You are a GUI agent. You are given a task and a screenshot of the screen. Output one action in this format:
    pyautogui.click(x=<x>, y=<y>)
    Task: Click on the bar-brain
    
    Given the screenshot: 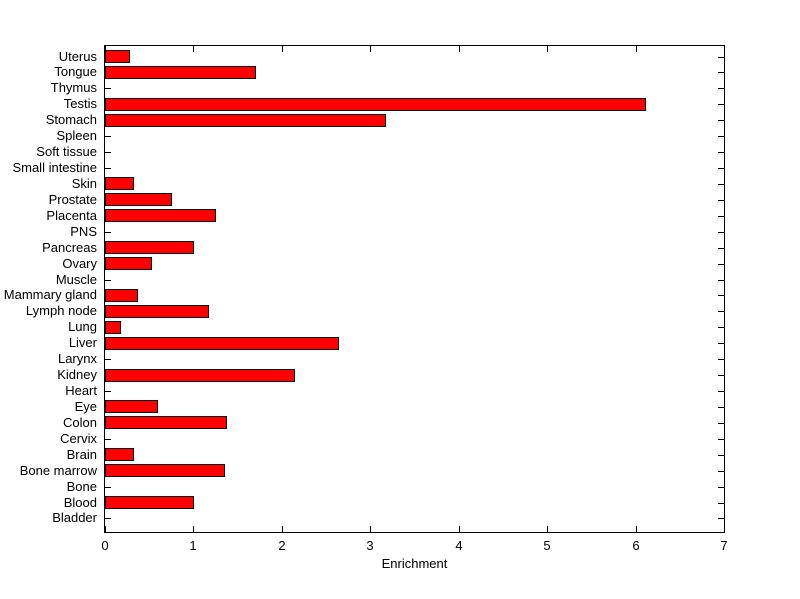 What is the action you would take?
    pyautogui.click(x=119, y=454)
    